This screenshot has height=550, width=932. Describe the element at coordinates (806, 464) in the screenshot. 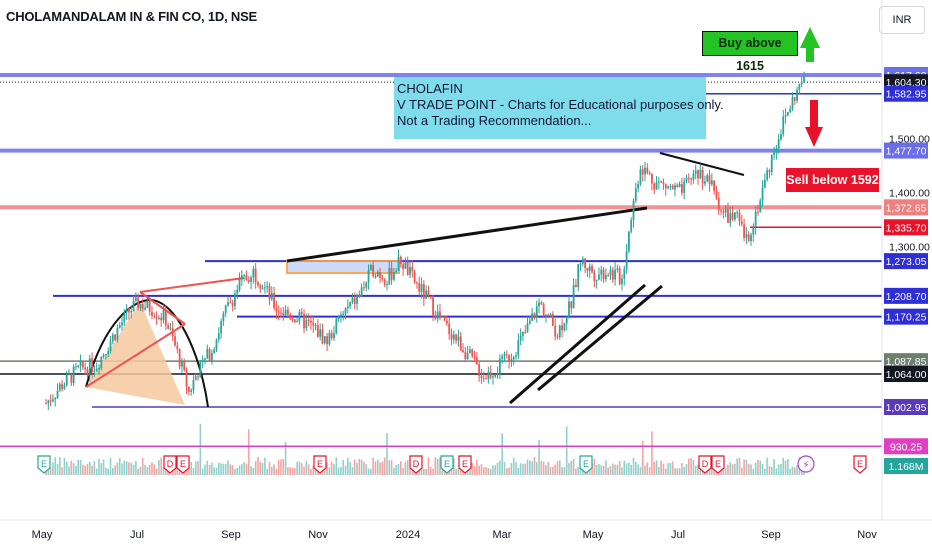

I see `split-icon` at that location.